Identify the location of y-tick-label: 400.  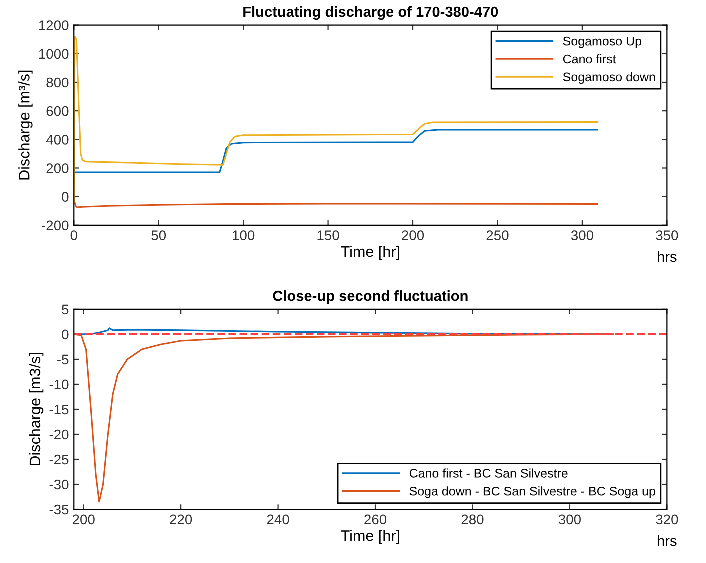
(57, 139).